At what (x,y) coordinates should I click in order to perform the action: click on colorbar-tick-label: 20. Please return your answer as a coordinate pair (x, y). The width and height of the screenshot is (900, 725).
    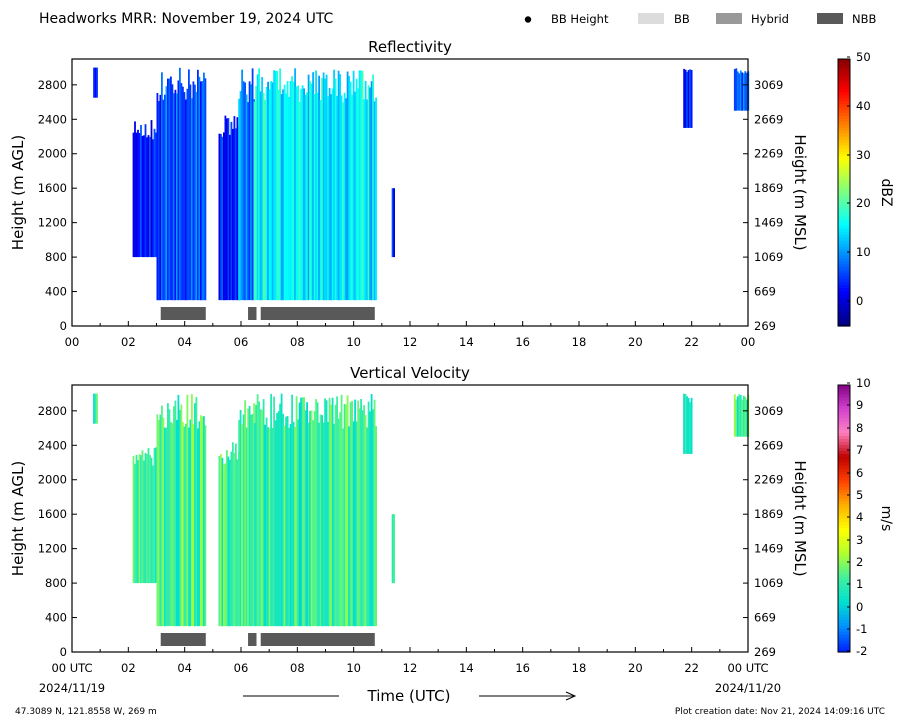
    Looking at the image, I should click on (863, 203).